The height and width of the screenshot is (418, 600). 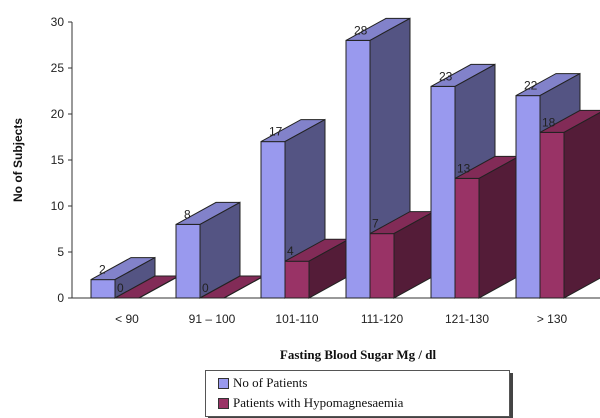 What do you see at coordinates (187, 214) in the screenshot?
I see `data-label-patients: 8` at bounding box center [187, 214].